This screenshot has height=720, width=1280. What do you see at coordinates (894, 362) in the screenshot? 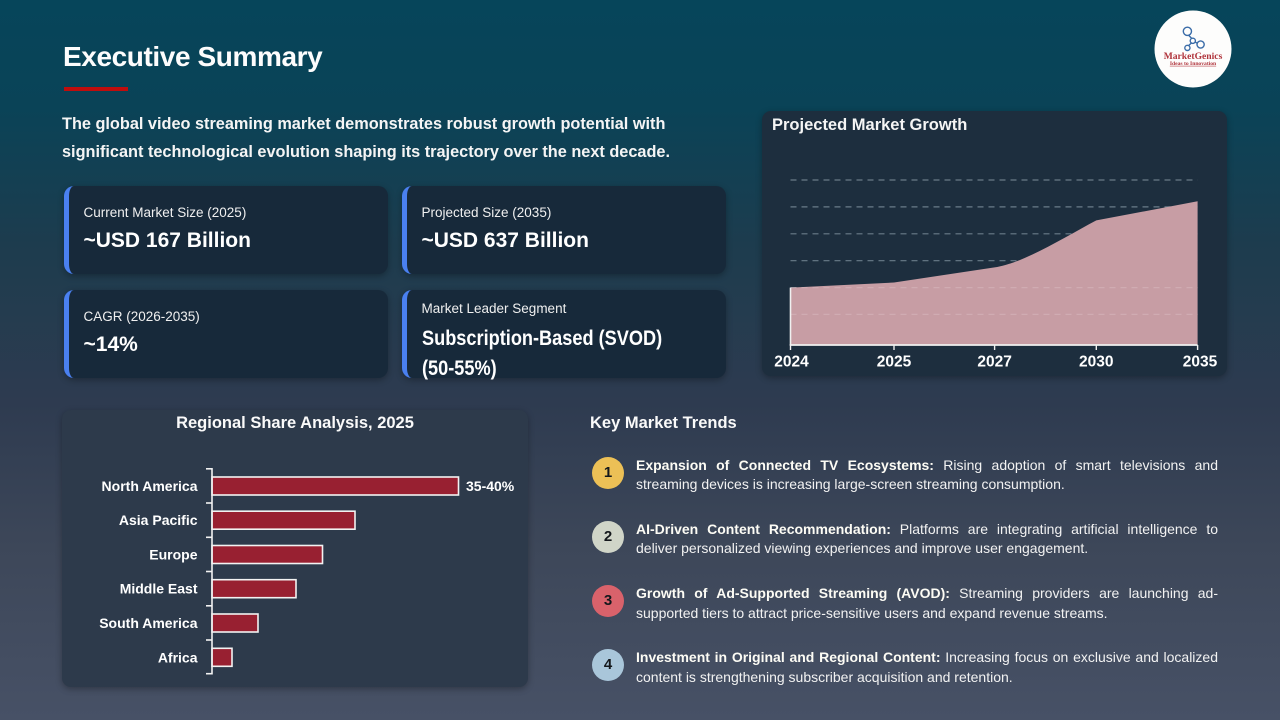
I see `svg-text: 2025` at bounding box center [894, 362].